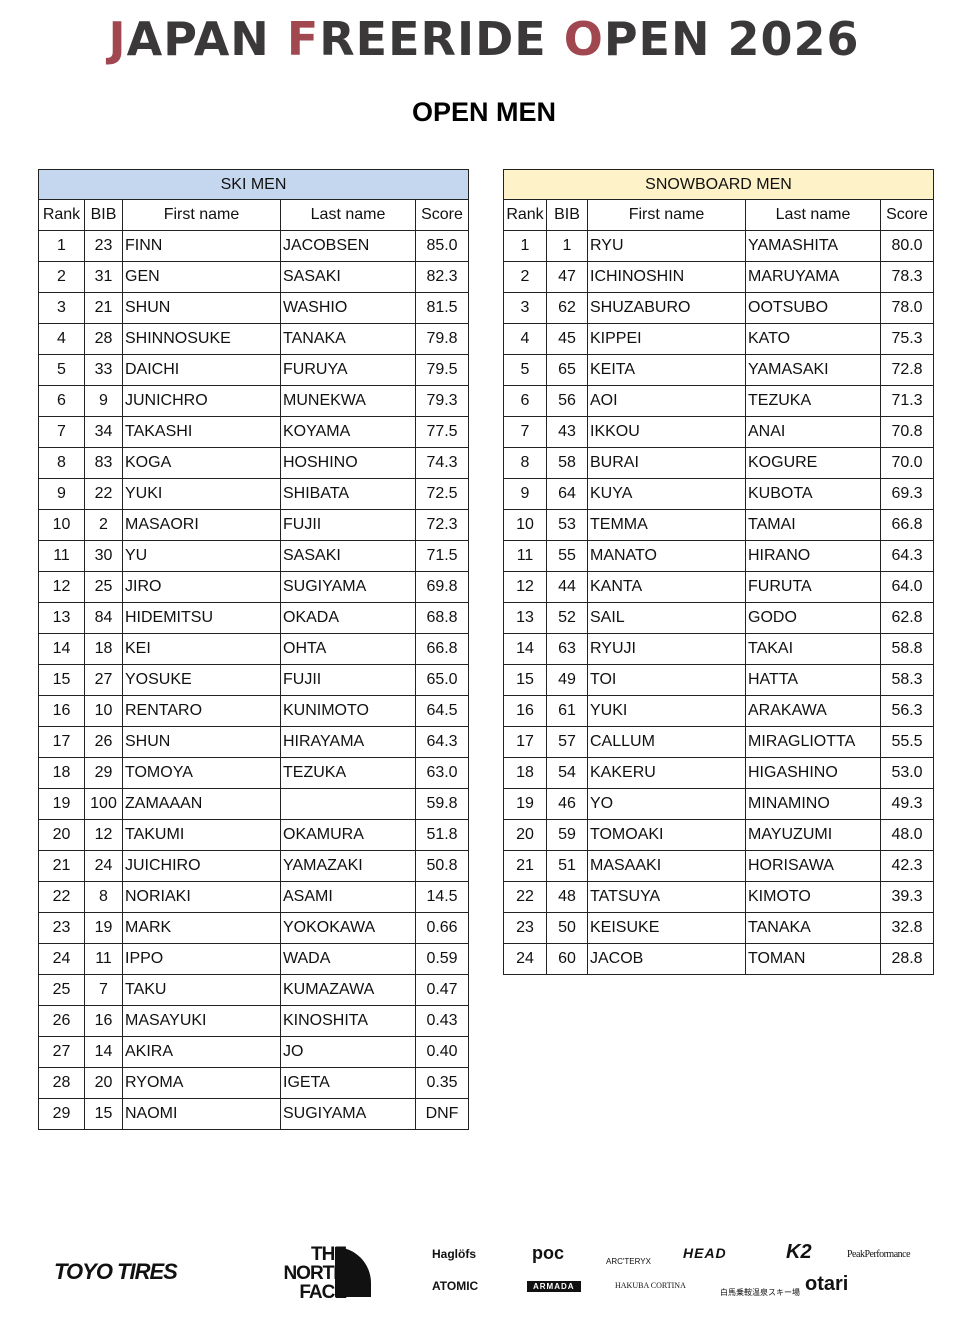 This screenshot has height=1320, width=968. I want to click on table-row: 3 62 SHUZABURO OOTSUBO 78.0, so click(719, 308).